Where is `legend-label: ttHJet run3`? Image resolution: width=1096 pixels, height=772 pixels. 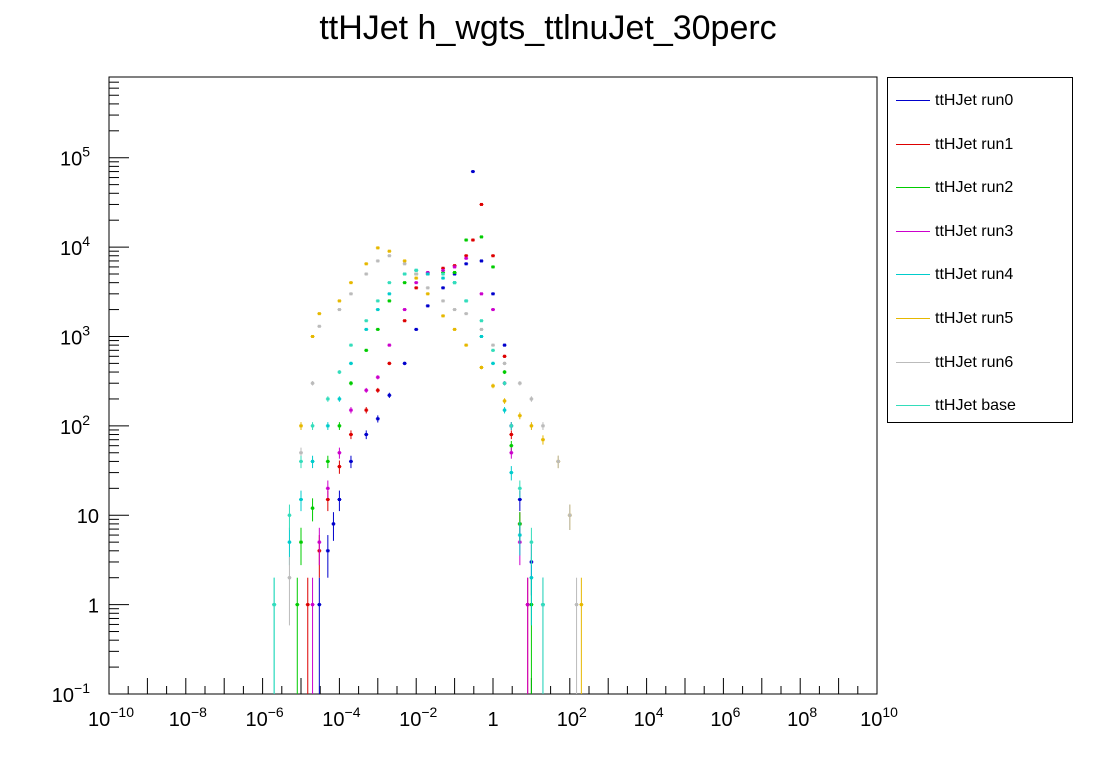
legend-label: ttHJet run3 is located at coordinates (974, 231).